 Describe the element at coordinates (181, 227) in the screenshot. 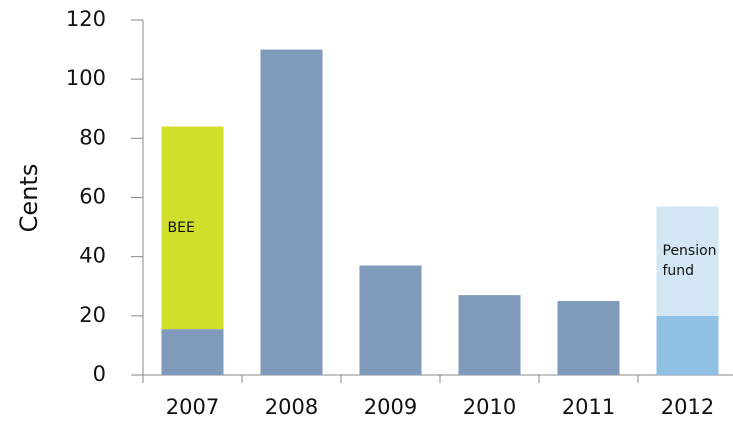

I see `segment-label: BEE` at that location.